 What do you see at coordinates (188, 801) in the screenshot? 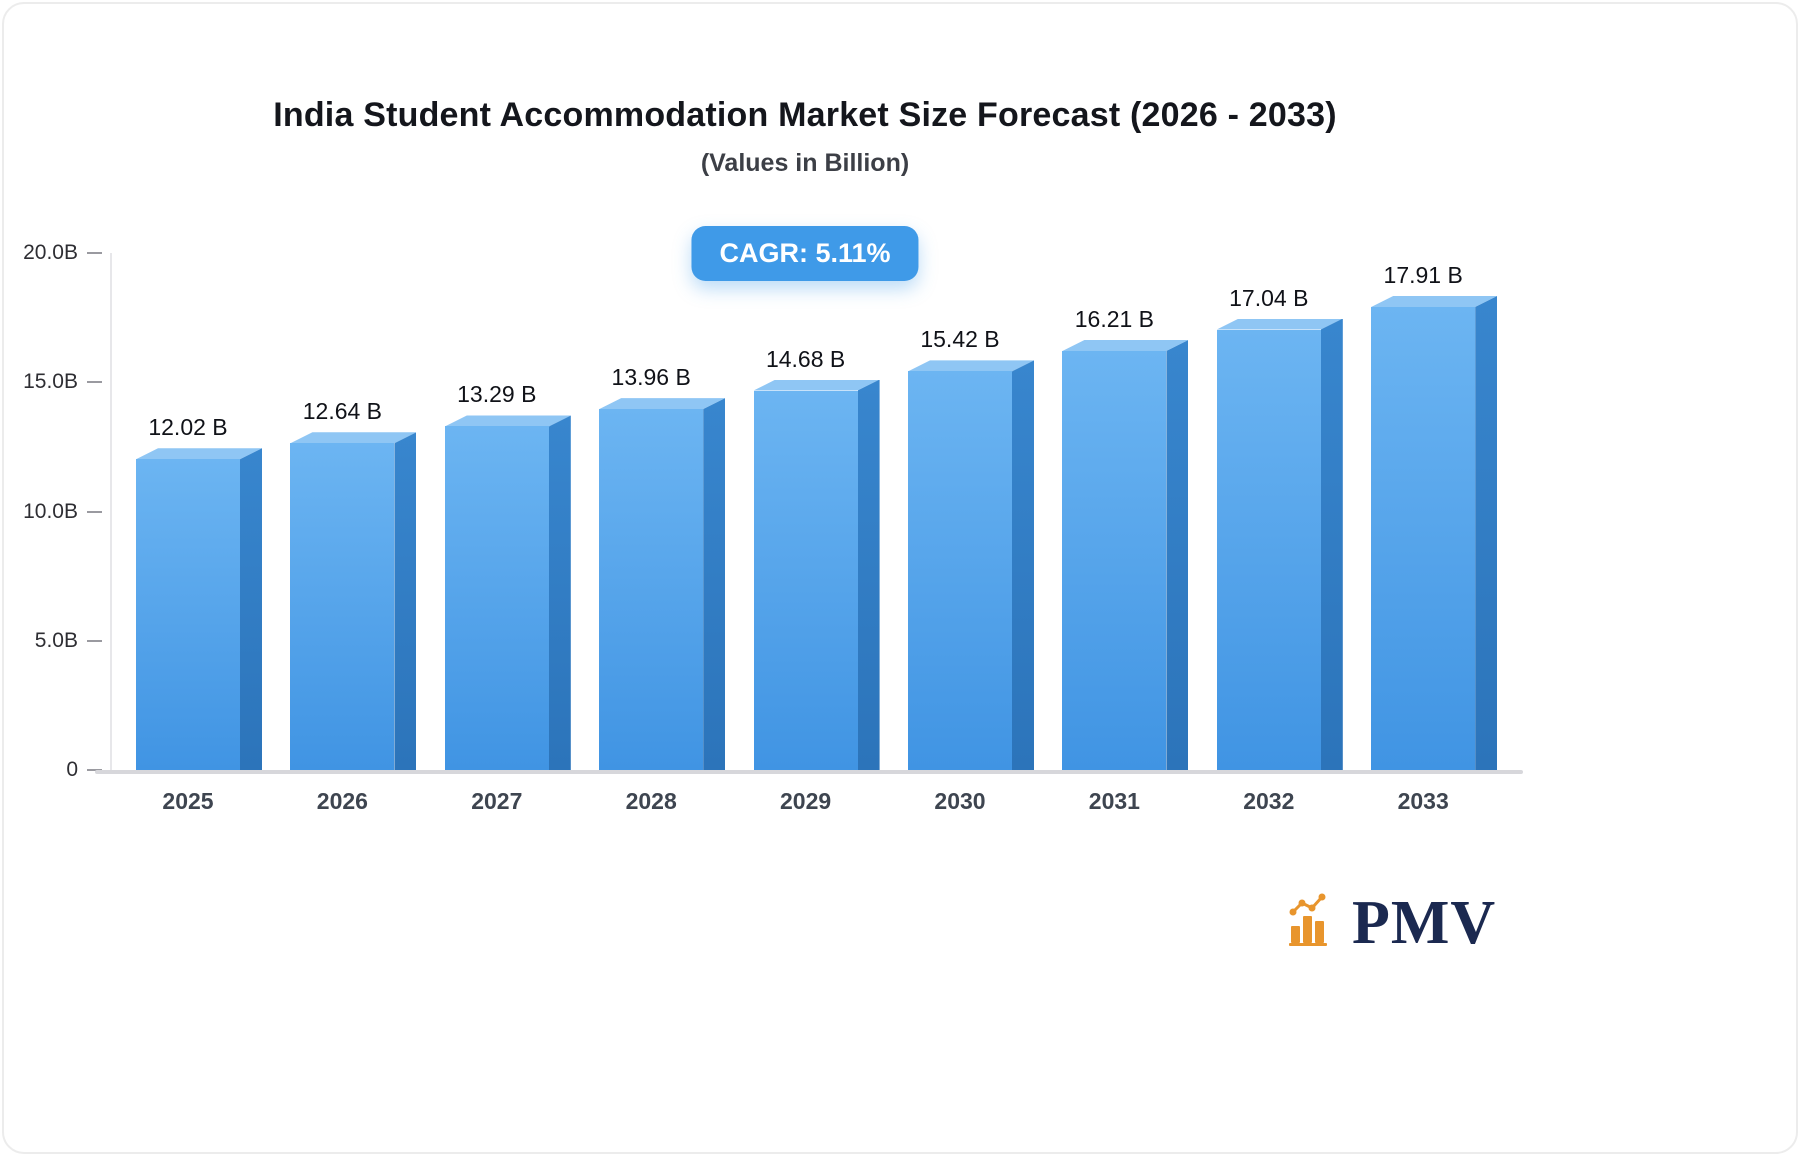
I see `x-axis-label-2025: 2025` at bounding box center [188, 801].